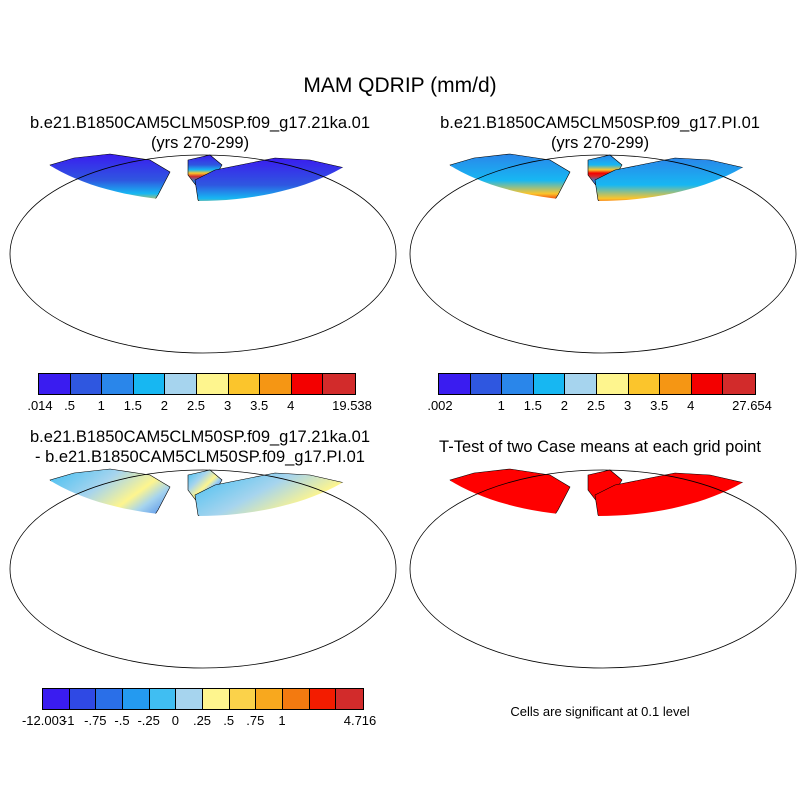  What do you see at coordinates (164, 405) in the screenshot?
I see `cb1-tick-label: 2` at bounding box center [164, 405].